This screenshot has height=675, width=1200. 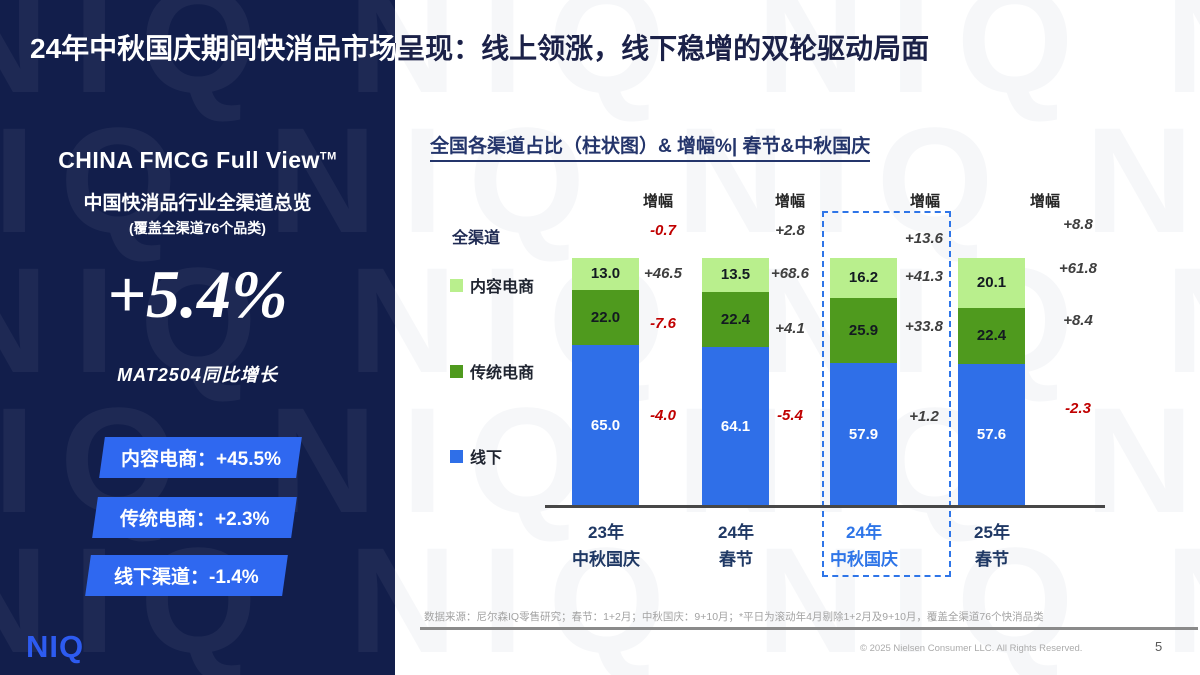 I want to click on legend-label: 线下, so click(x=486, y=458).